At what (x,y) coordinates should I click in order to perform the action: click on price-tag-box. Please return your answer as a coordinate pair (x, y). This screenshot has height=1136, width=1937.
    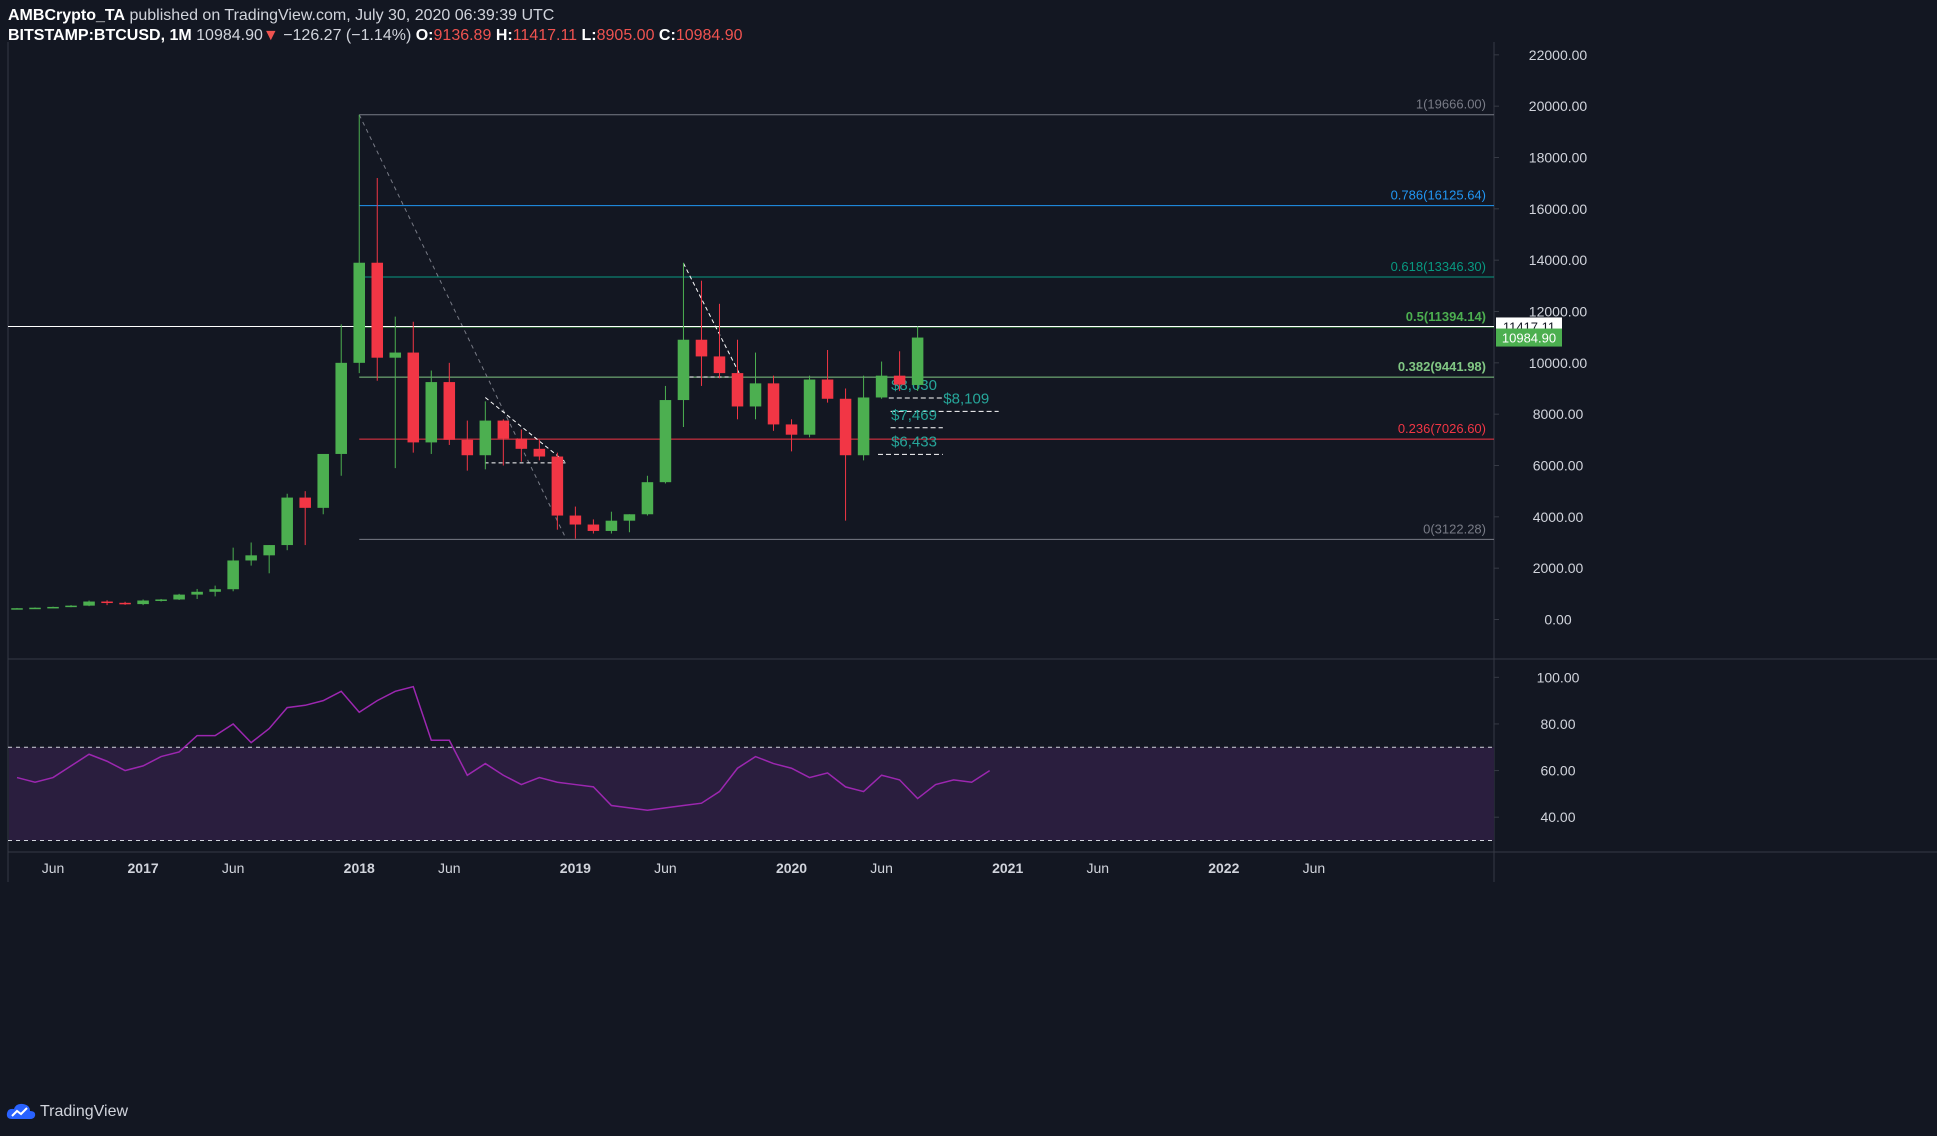
    Looking at the image, I should click on (1529, 337).